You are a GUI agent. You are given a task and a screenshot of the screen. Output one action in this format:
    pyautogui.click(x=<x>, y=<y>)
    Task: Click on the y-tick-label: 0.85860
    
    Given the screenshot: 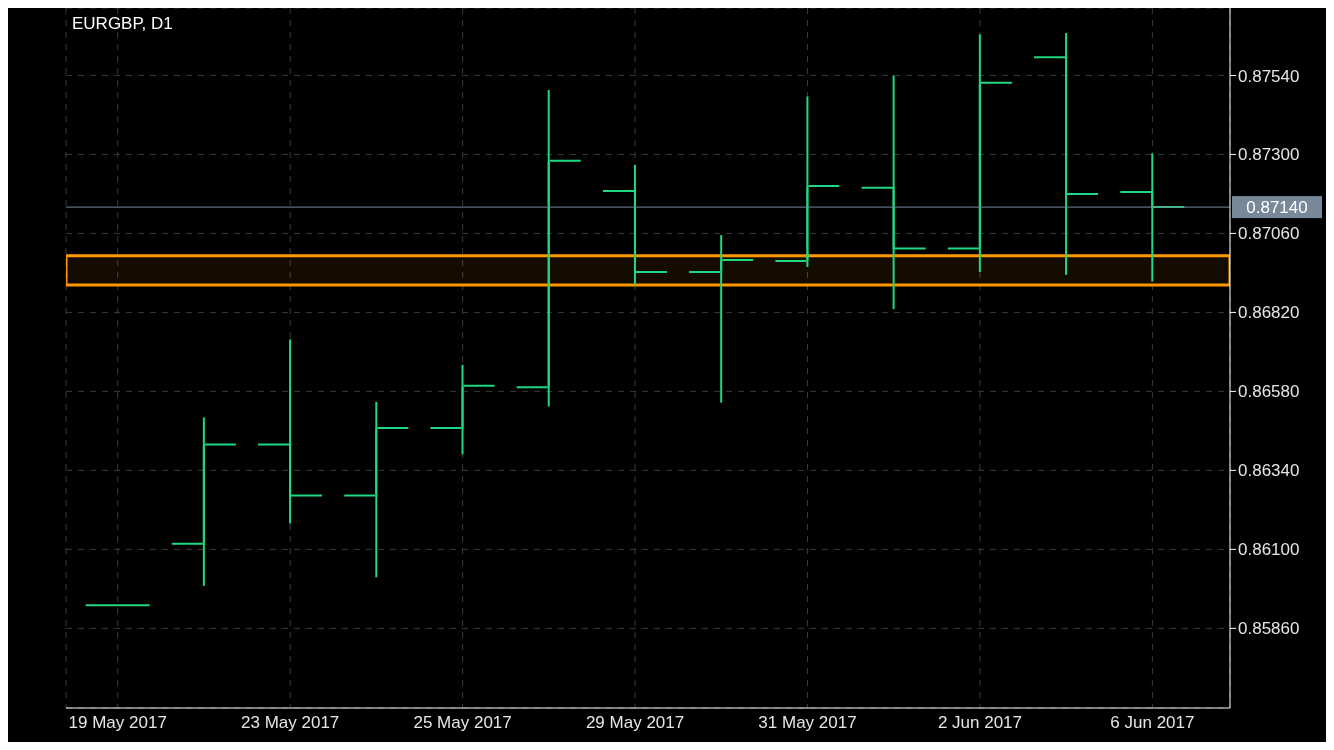 What is the action you would take?
    pyautogui.click(x=1269, y=629)
    